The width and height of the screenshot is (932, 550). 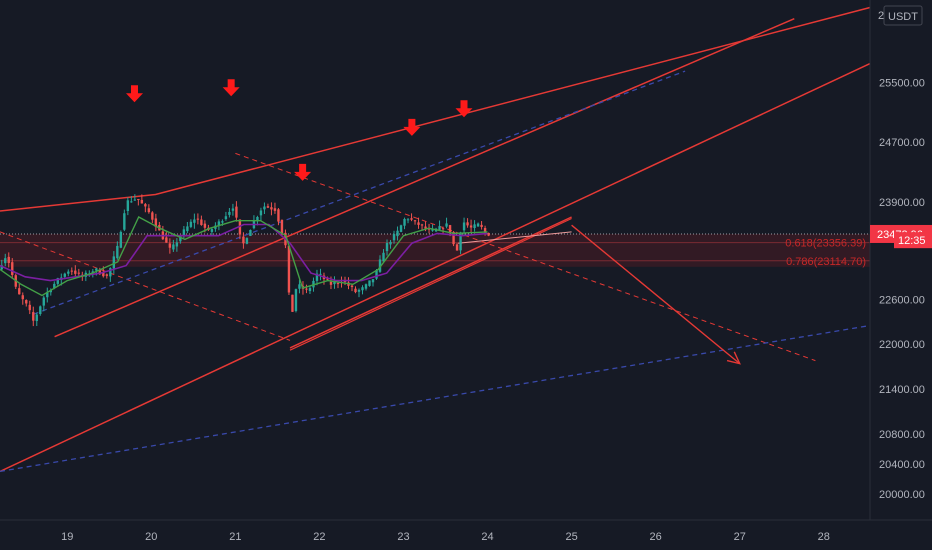 I want to click on x-tick-label: 22, so click(x=319, y=537).